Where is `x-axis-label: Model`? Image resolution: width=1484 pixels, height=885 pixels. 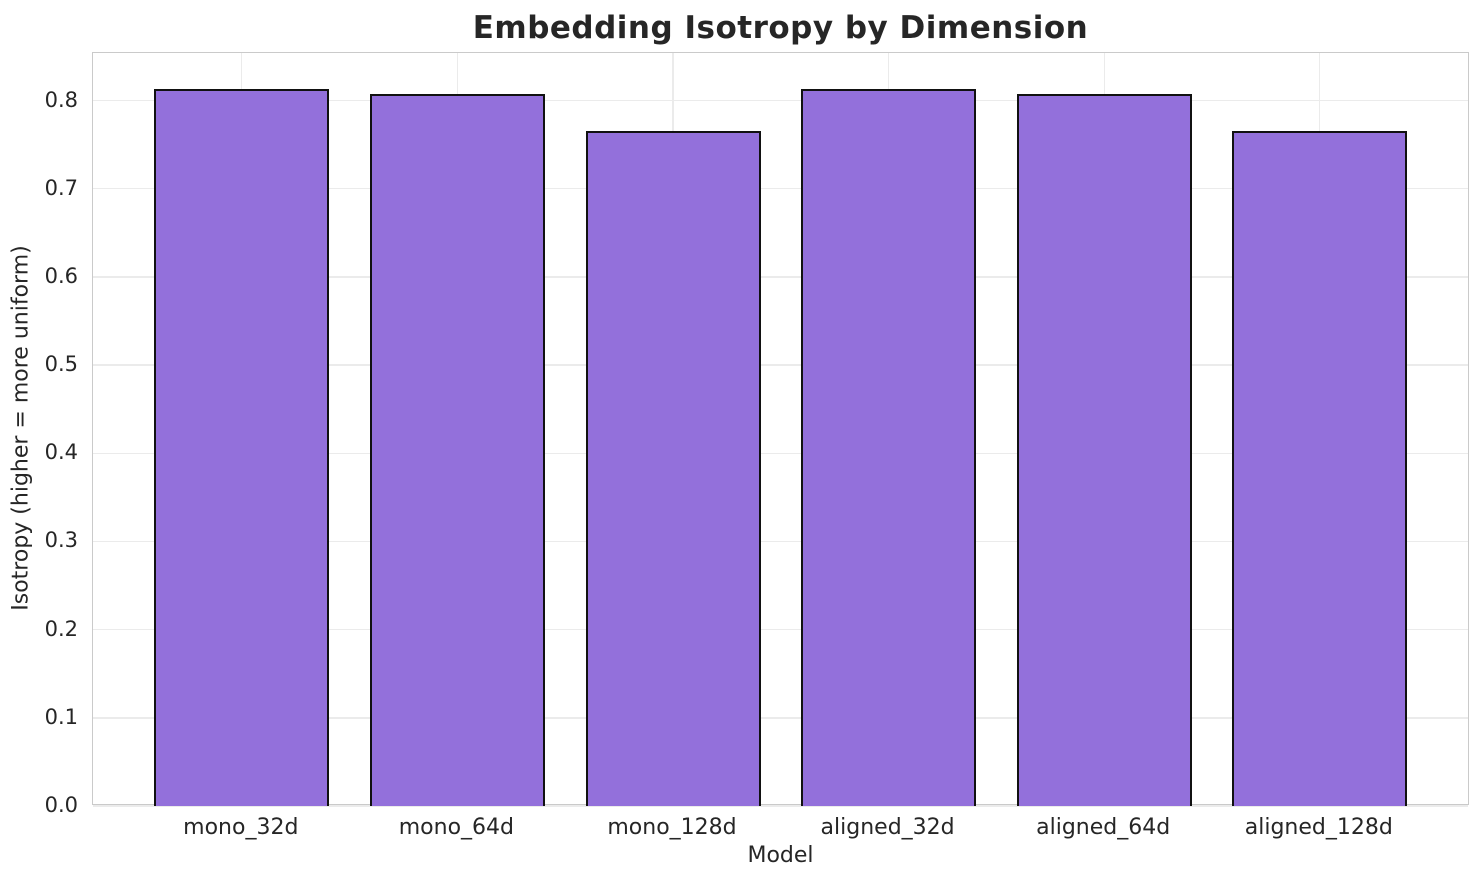 x-axis-label: Model is located at coordinates (780, 855).